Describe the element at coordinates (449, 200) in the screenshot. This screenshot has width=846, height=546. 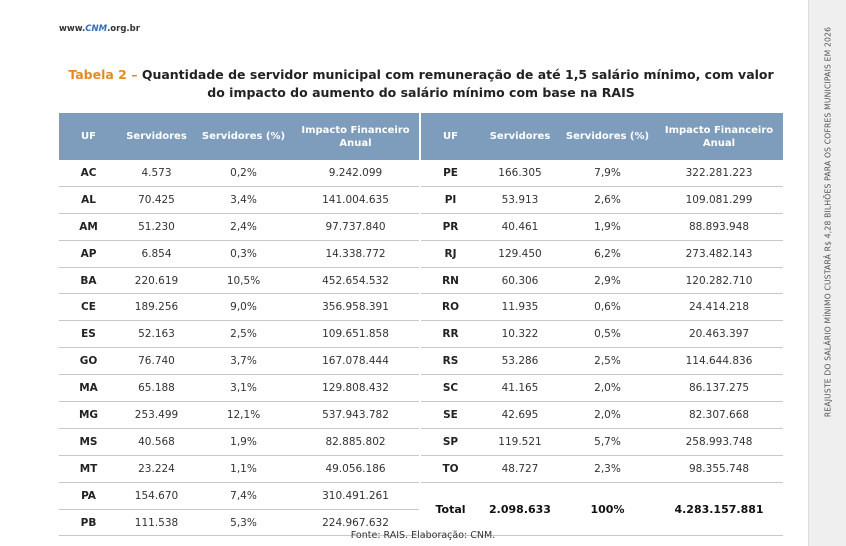
I see `table-cell: PI` at that location.